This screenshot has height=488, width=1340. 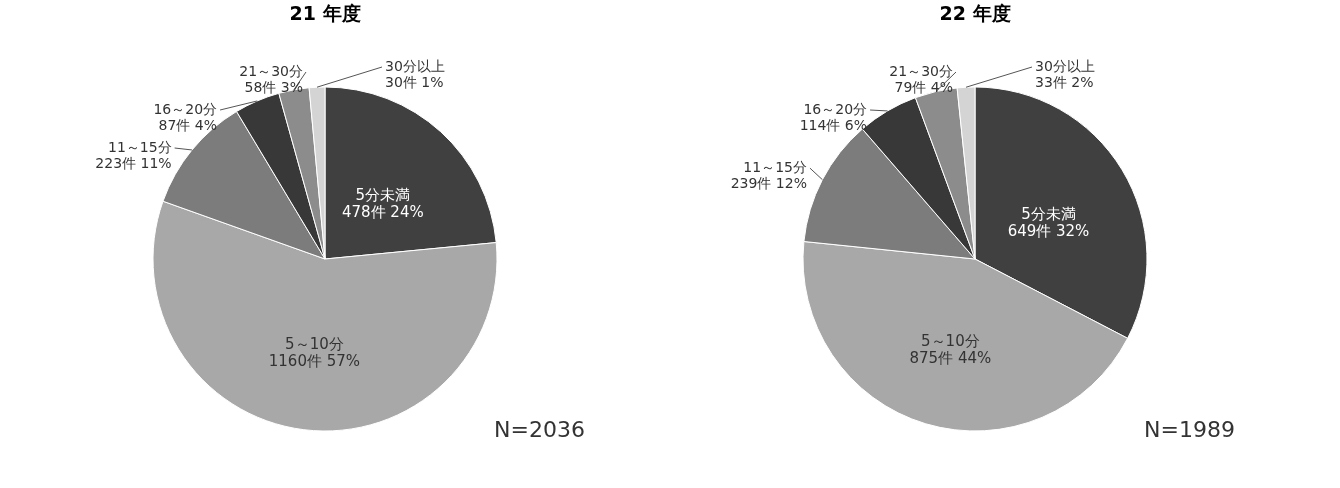 I want to click on chart-title: 22 年度, so click(x=975, y=13).